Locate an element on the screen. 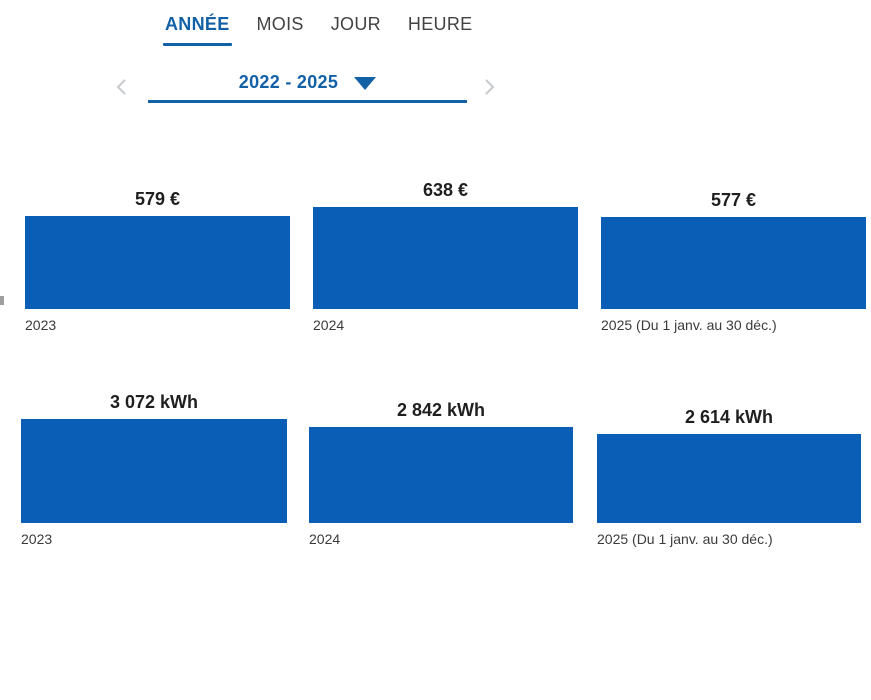 The image size is (871, 700). bar-value-label: 3 072 kWh is located at coordinates (154, 402).